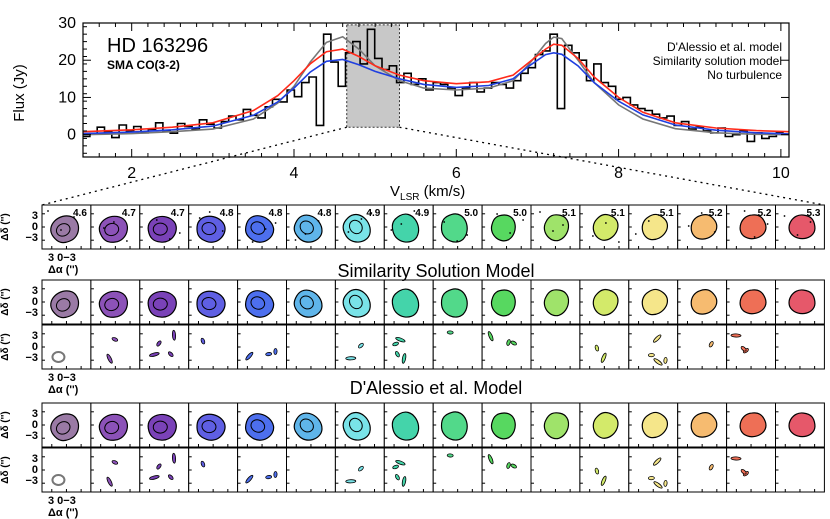 The height and width of the screenshot is (519, 830). I want to click on channel-panel: 5.2, so click(702, 227).